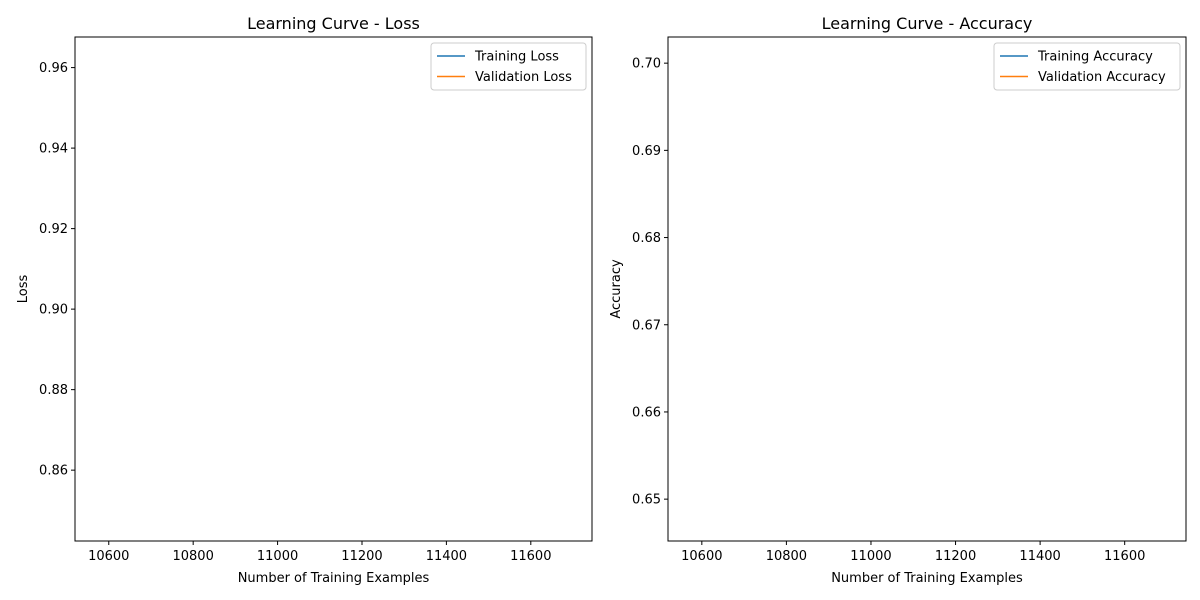 The height and width of the screenshot is (600, 1200). Describe the element at coordinates (646, 64) in the screenshot. I see `accuracy-y-tick-label: 0.70` at that location.